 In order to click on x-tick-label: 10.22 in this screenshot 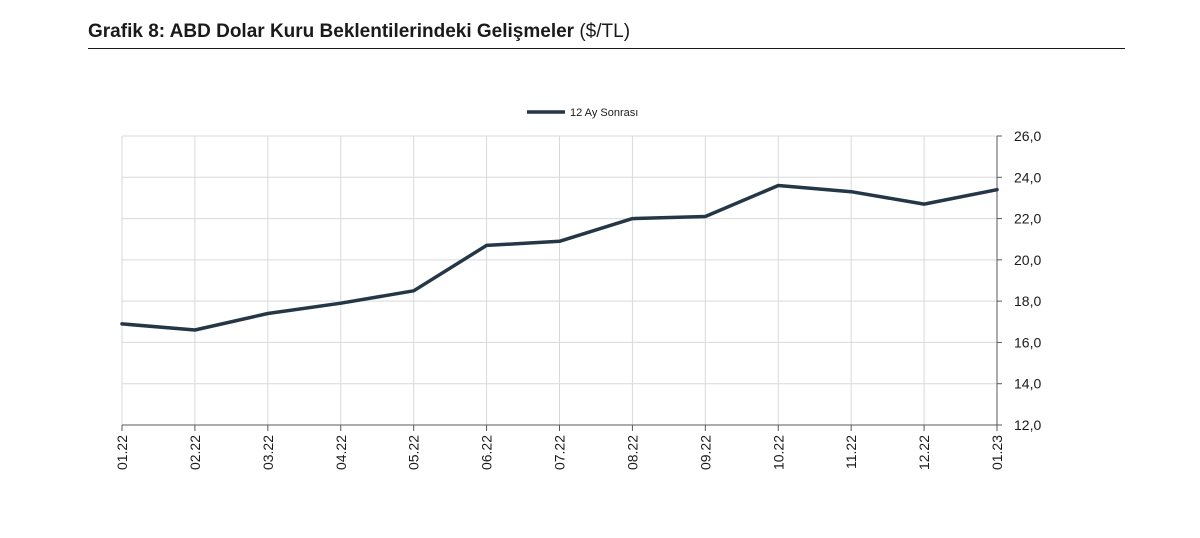, I will do `click(778, 452)`.